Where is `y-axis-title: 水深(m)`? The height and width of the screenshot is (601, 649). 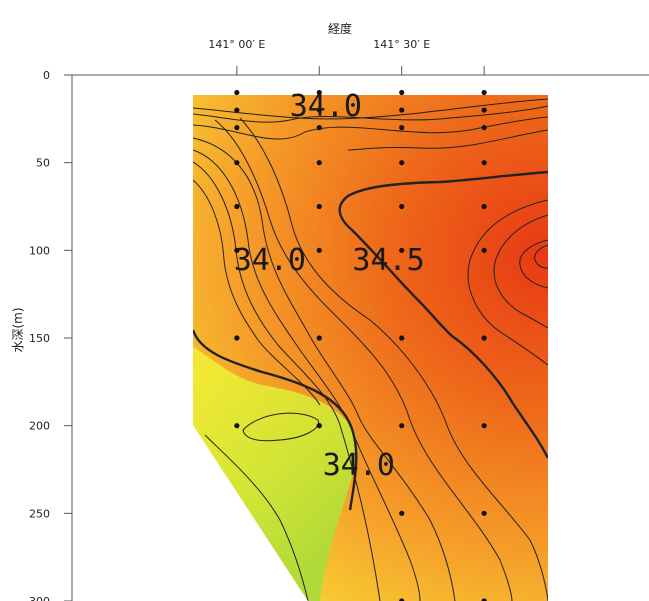 y-axis-title: 水深(m) is located at coordinates (18, 329).